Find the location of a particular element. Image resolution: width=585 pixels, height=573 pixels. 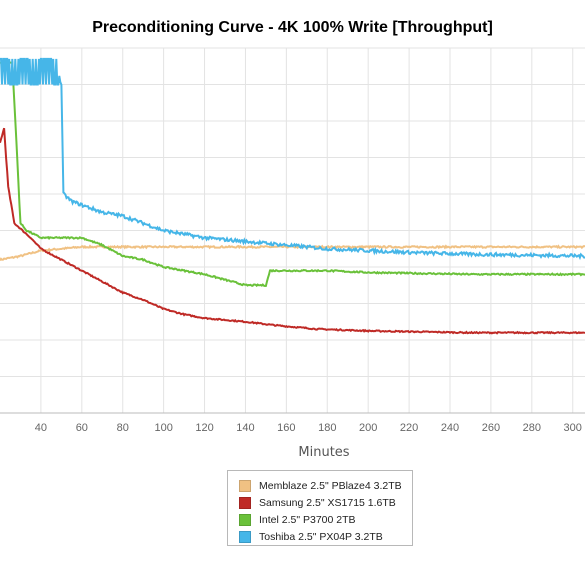

series-line is located at coordinates (292, 253).